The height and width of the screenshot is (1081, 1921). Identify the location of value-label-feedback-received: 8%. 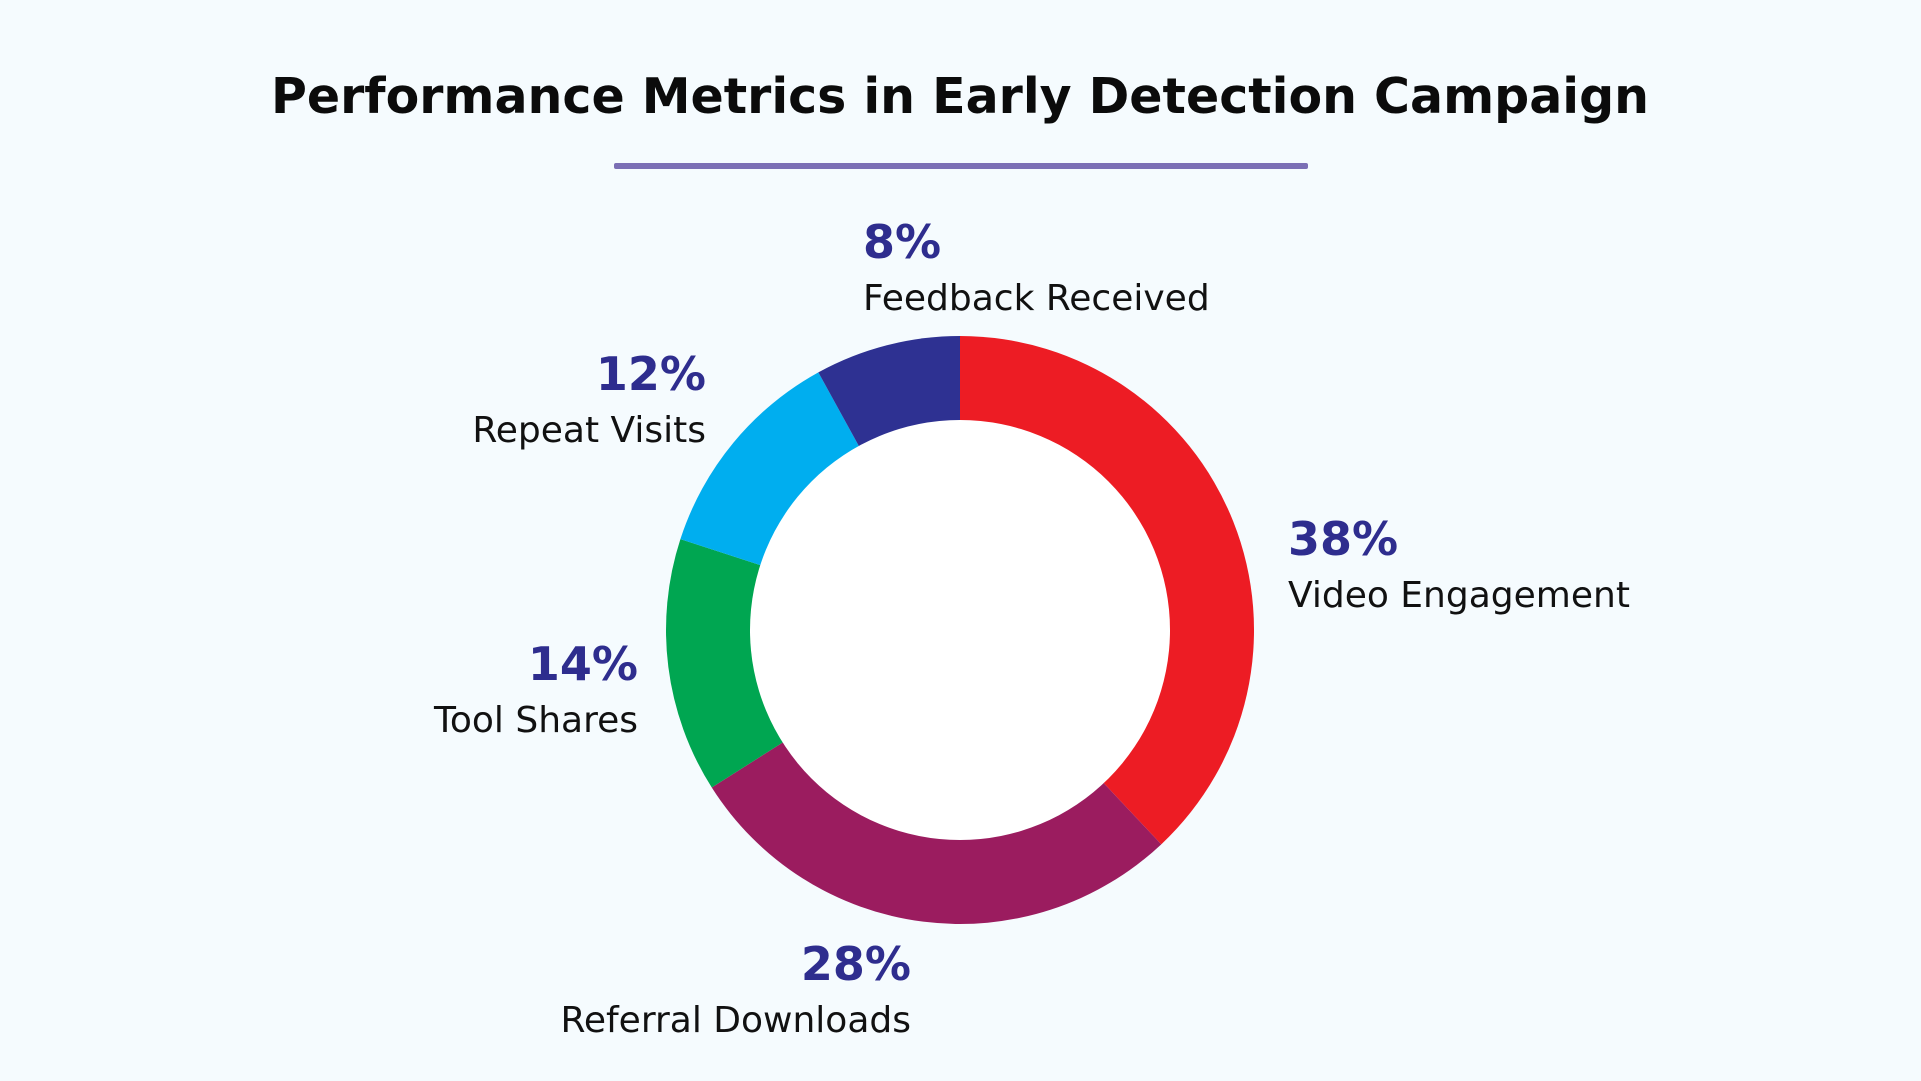
(902, 242).